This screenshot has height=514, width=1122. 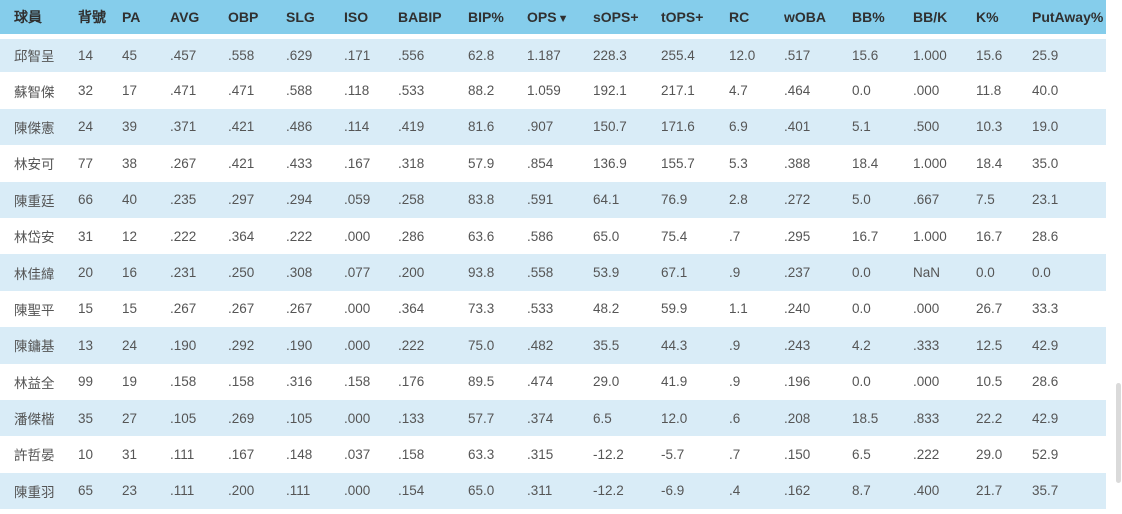 I want to click on column-header-bb-k: BB/K, so click(x=930, y=19).